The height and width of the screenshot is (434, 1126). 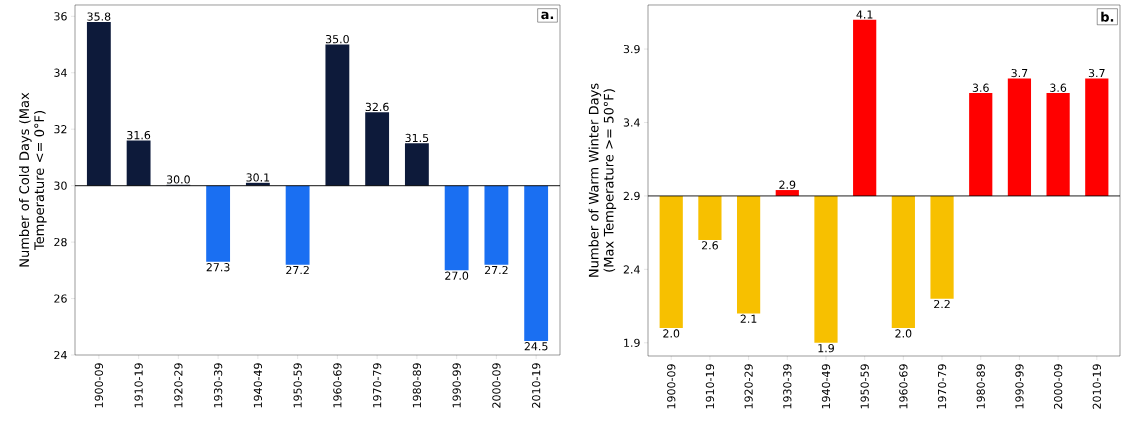 I want to click on data-label: 35.8, so click(x=99, y=16).